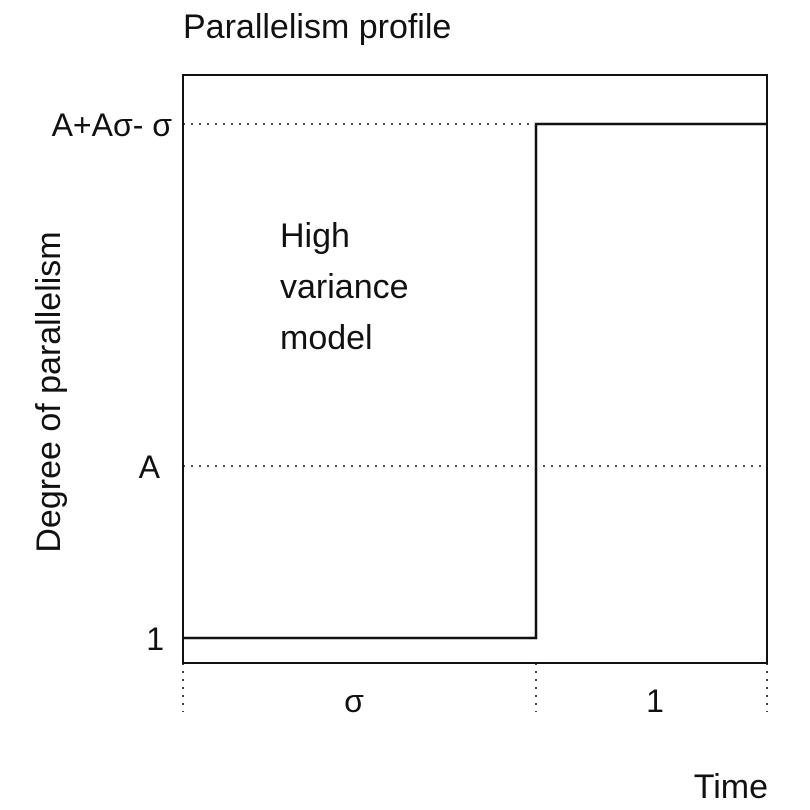  I want to click on y-axis-label: Degree of parallelism, so click(49, 391).